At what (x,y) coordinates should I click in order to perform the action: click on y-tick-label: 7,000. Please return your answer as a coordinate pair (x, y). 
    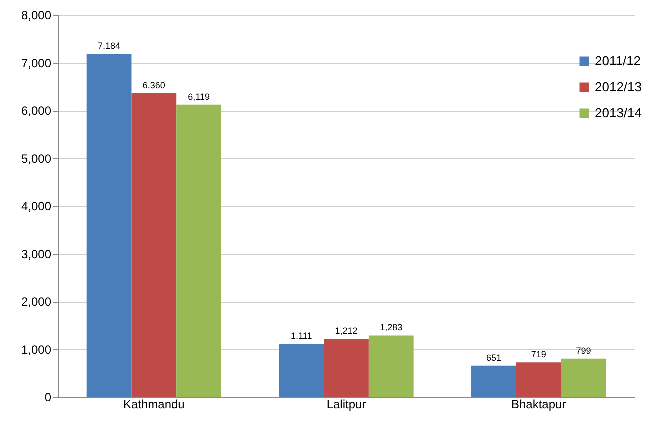
    Looking at the image, I should click on (36, 63).